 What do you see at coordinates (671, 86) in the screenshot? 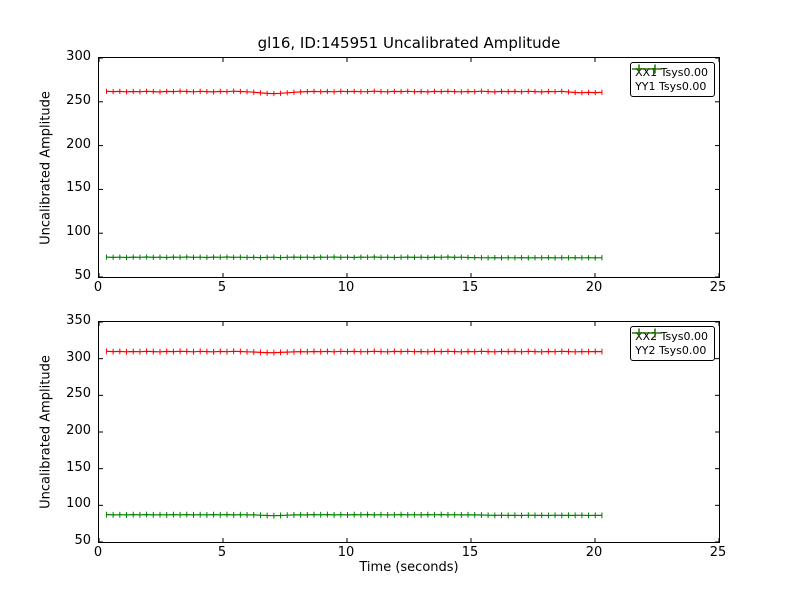
I see `legend-label: YY1 Tsys0.00` at bounding box center [671, 86].